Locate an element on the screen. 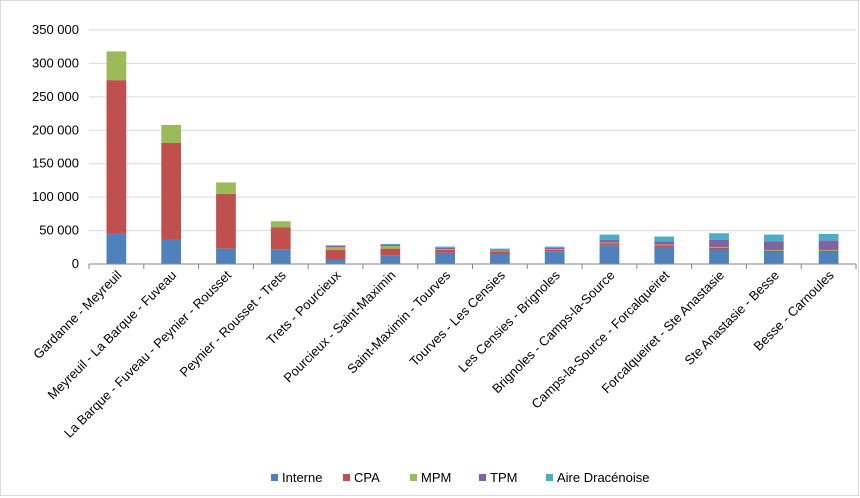 The image size is (860, 498). y-tick-label: 350 000 is located at coordinates (55, 29).